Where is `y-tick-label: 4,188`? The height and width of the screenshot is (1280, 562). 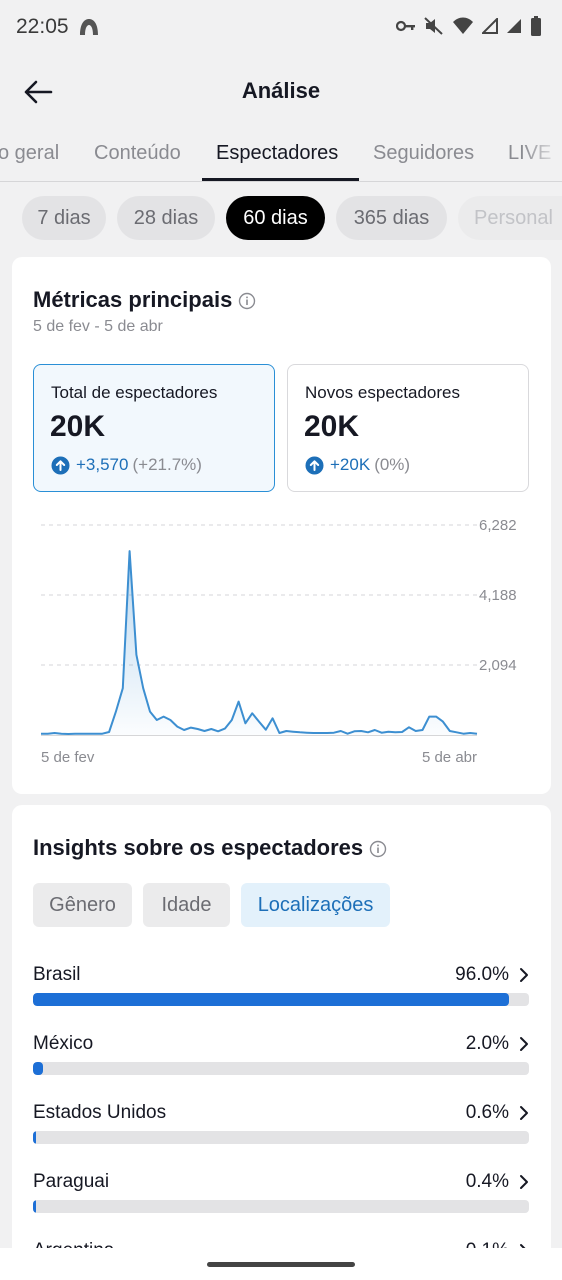 y-tick-label: 4,188 is located at coordinates (498, 595).